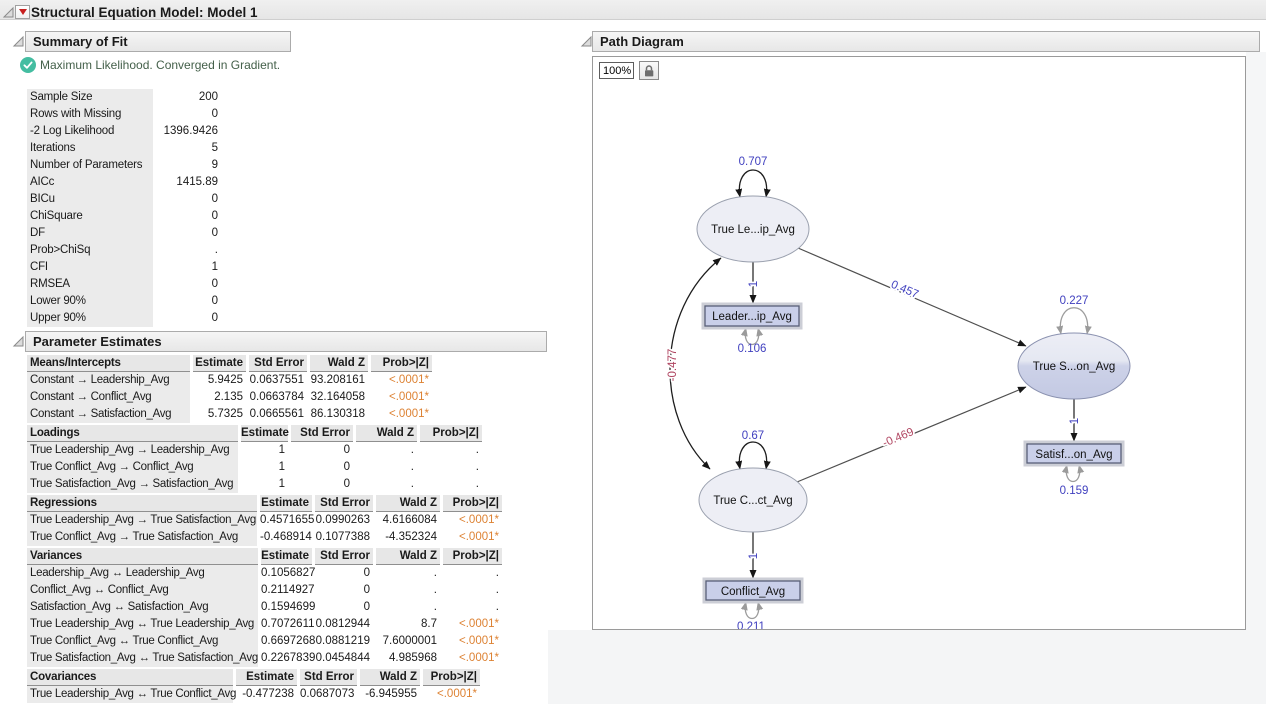 Image resolution: width=1266 pixels, height=705 pixels. I want to click on fit-statistic-value: ., so click(216, 250).